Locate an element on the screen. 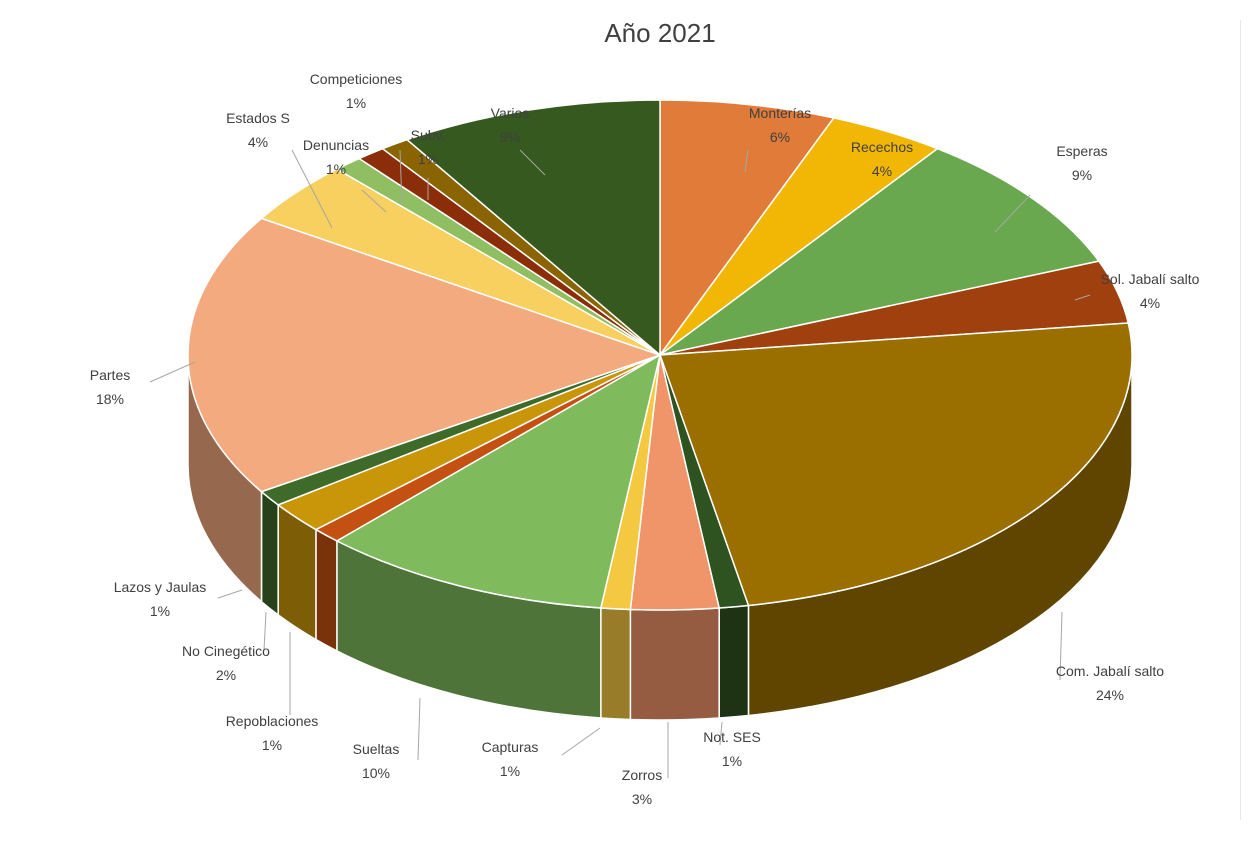 This screenshot has height=854, width=1248. chart-title: Año 2021 is located at coordinates (660, 33).